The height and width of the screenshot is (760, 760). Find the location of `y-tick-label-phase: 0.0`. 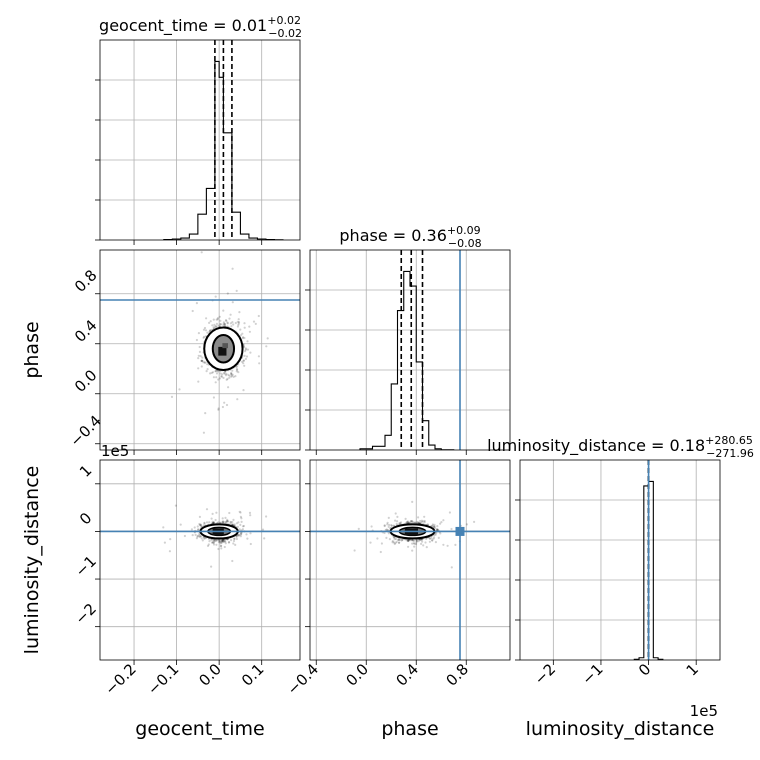

y-tick-label-phase: 0.0 is located at coordinates (86, 381).